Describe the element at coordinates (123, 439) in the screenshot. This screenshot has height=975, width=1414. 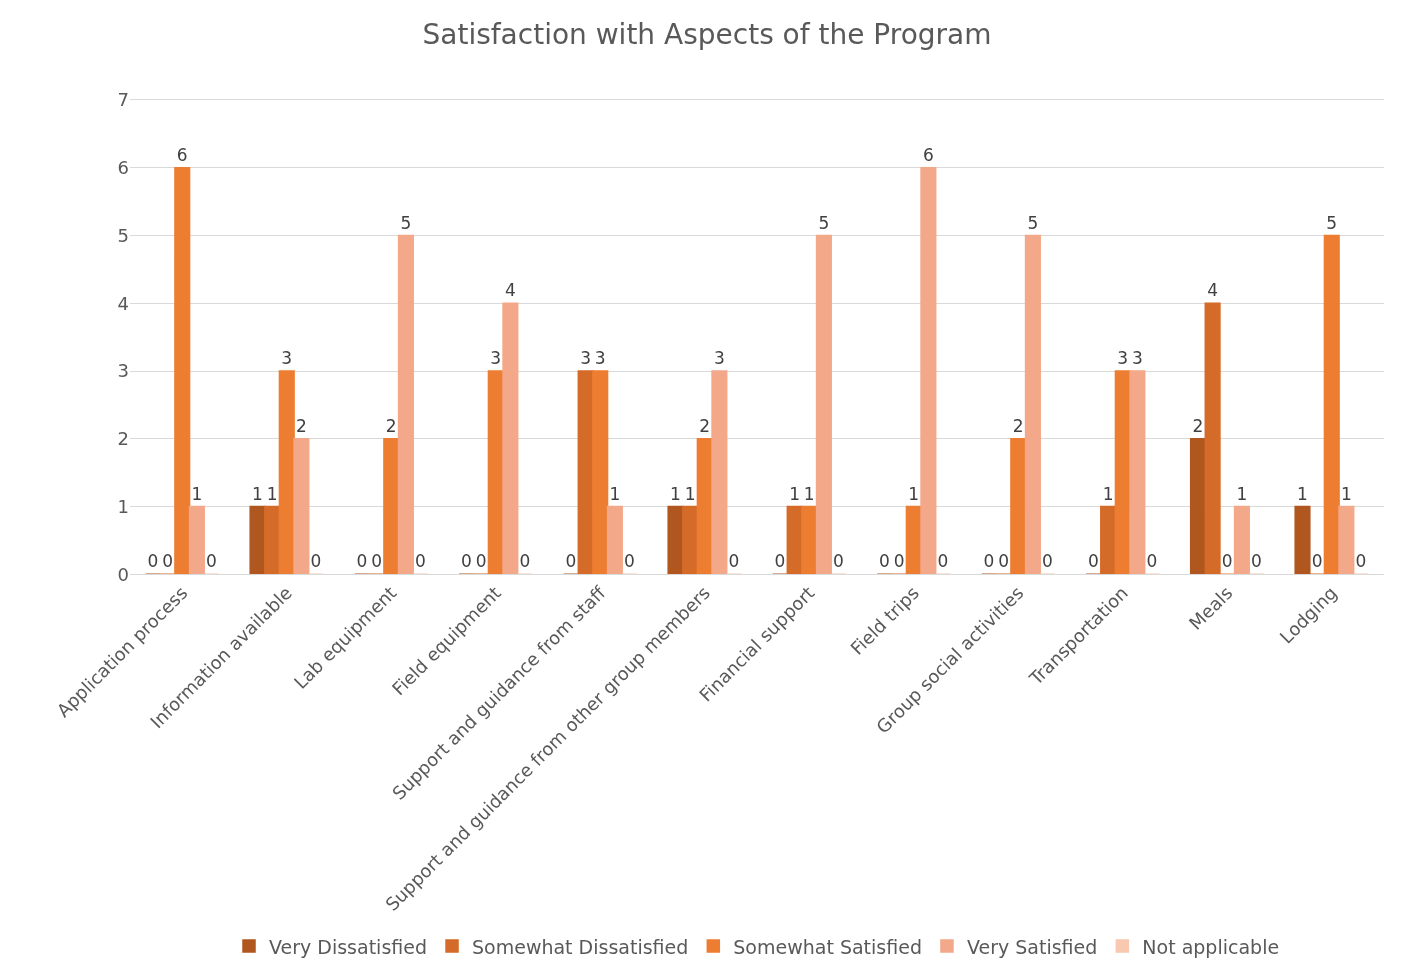
I see `y-tick-label: 2` at that location.